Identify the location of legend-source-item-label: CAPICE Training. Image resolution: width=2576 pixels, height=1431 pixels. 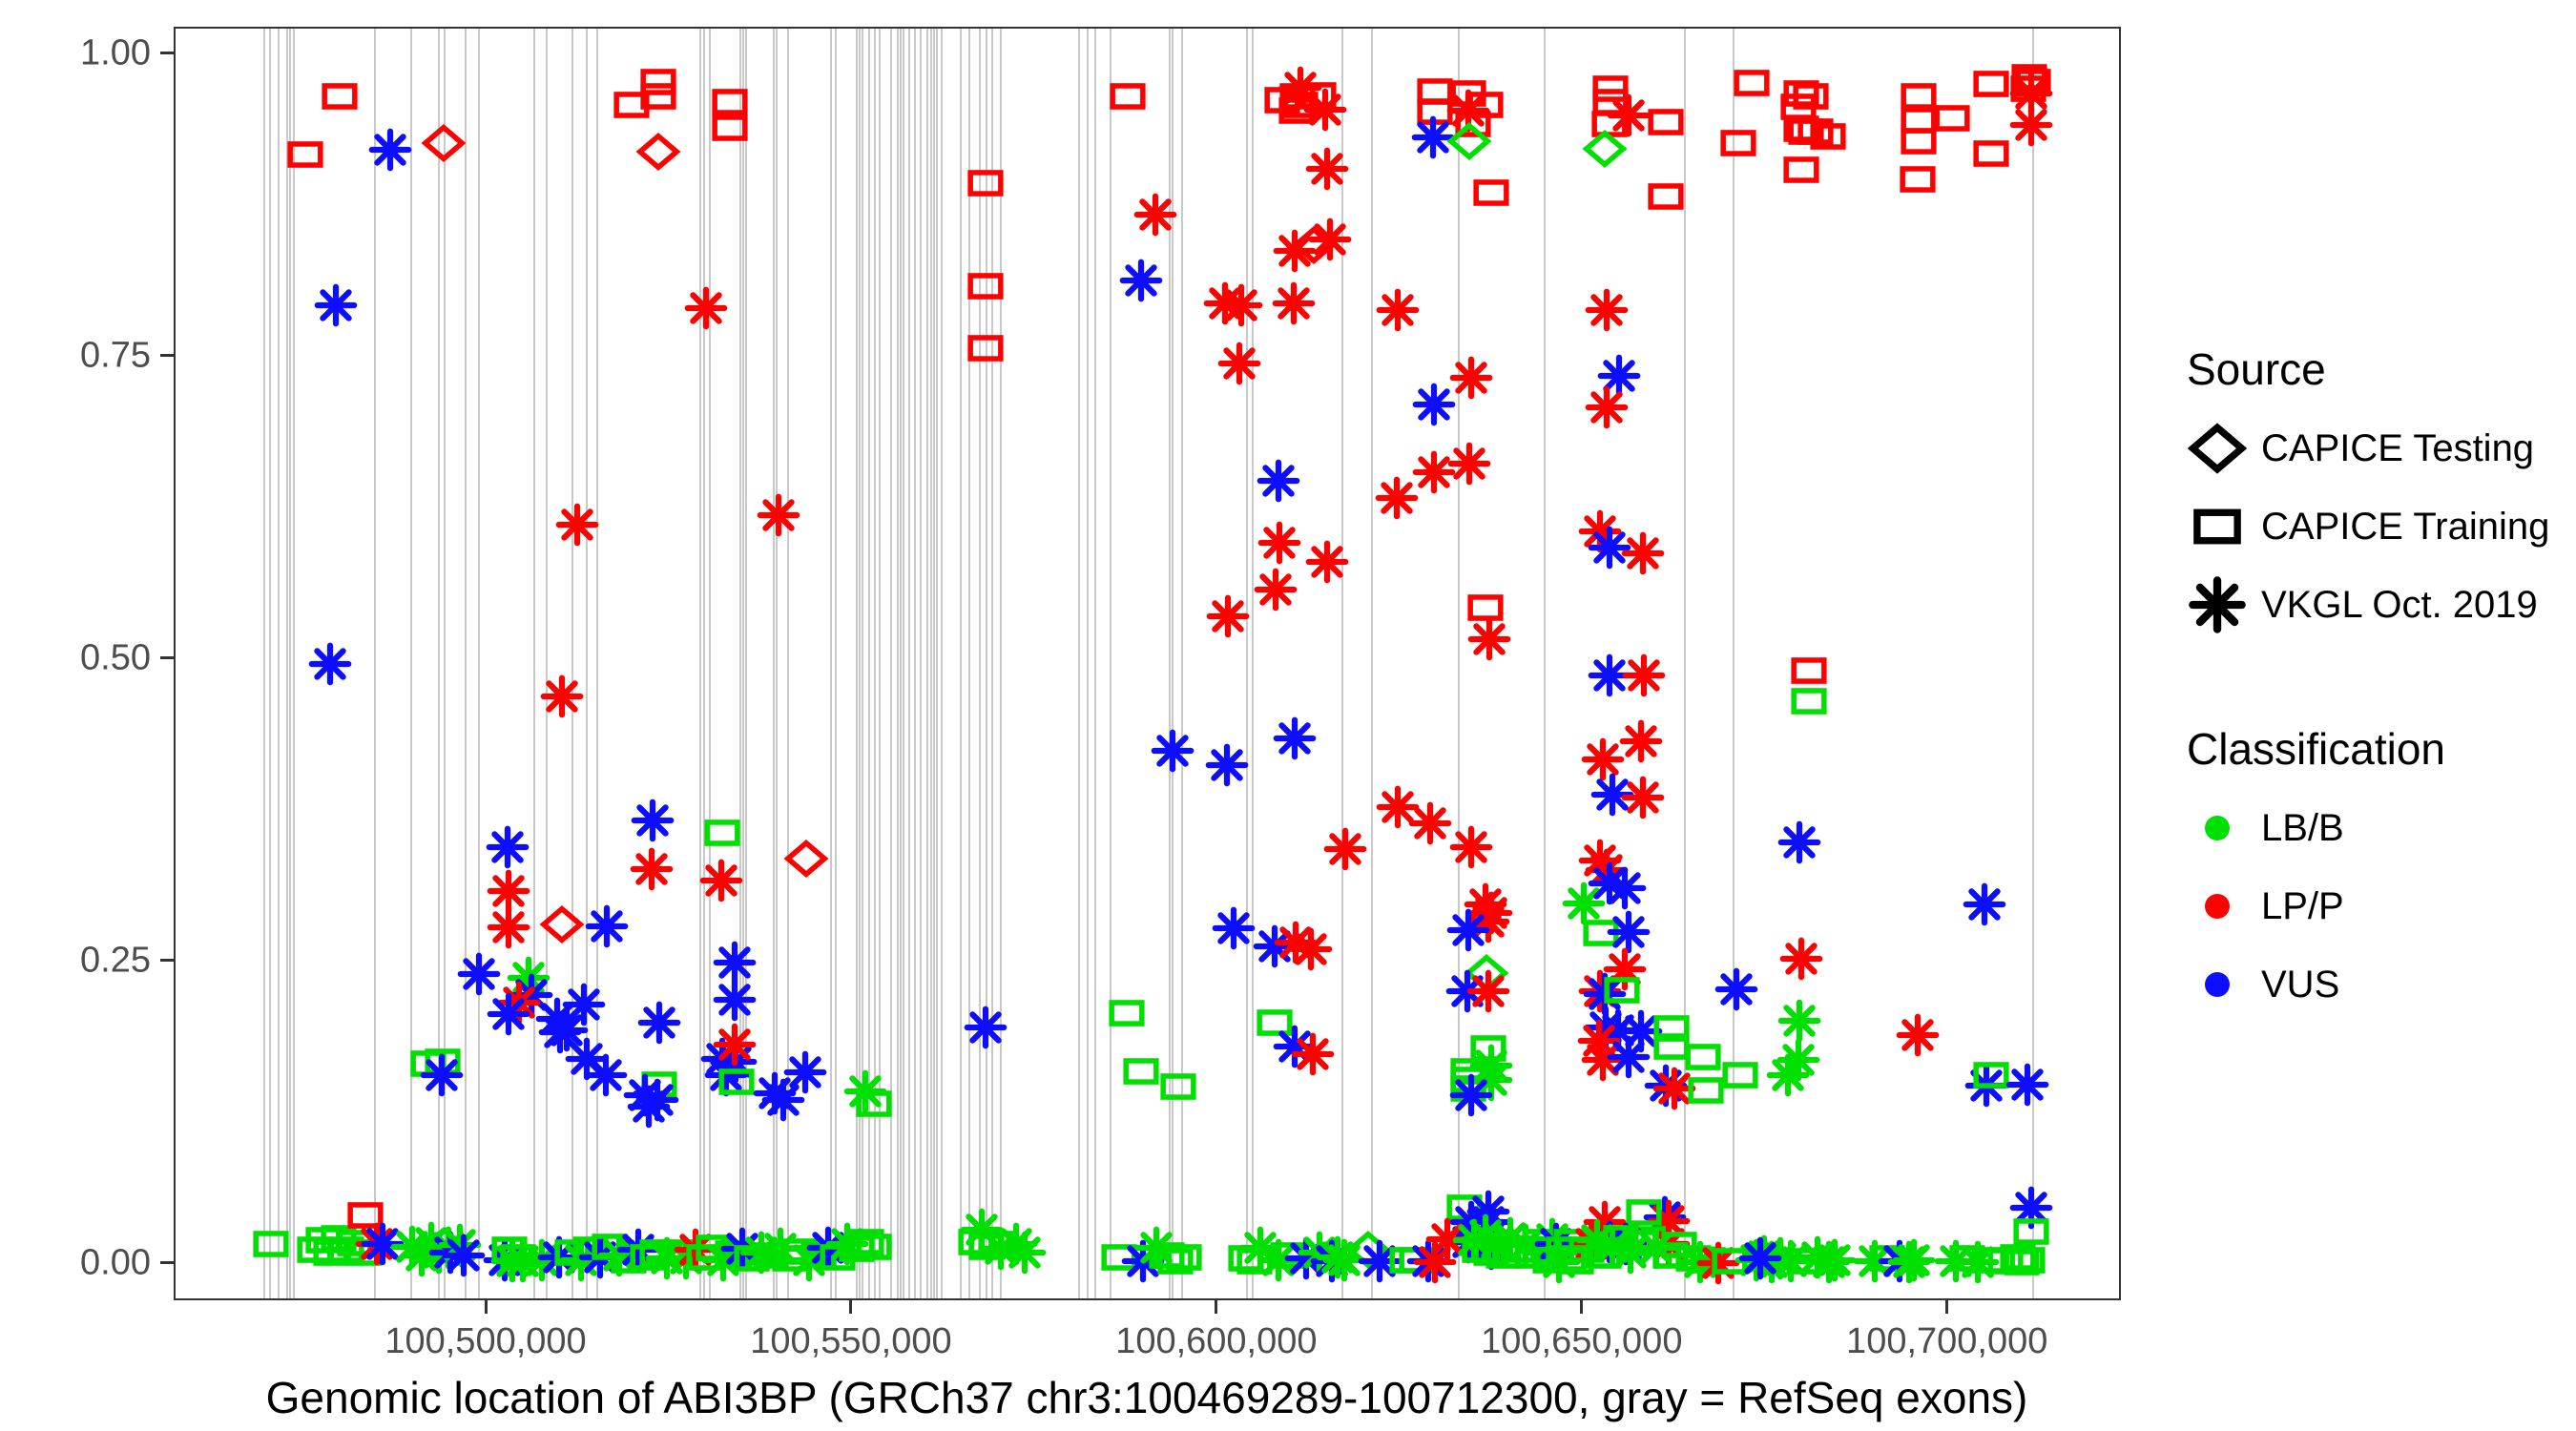
(2405, 526).